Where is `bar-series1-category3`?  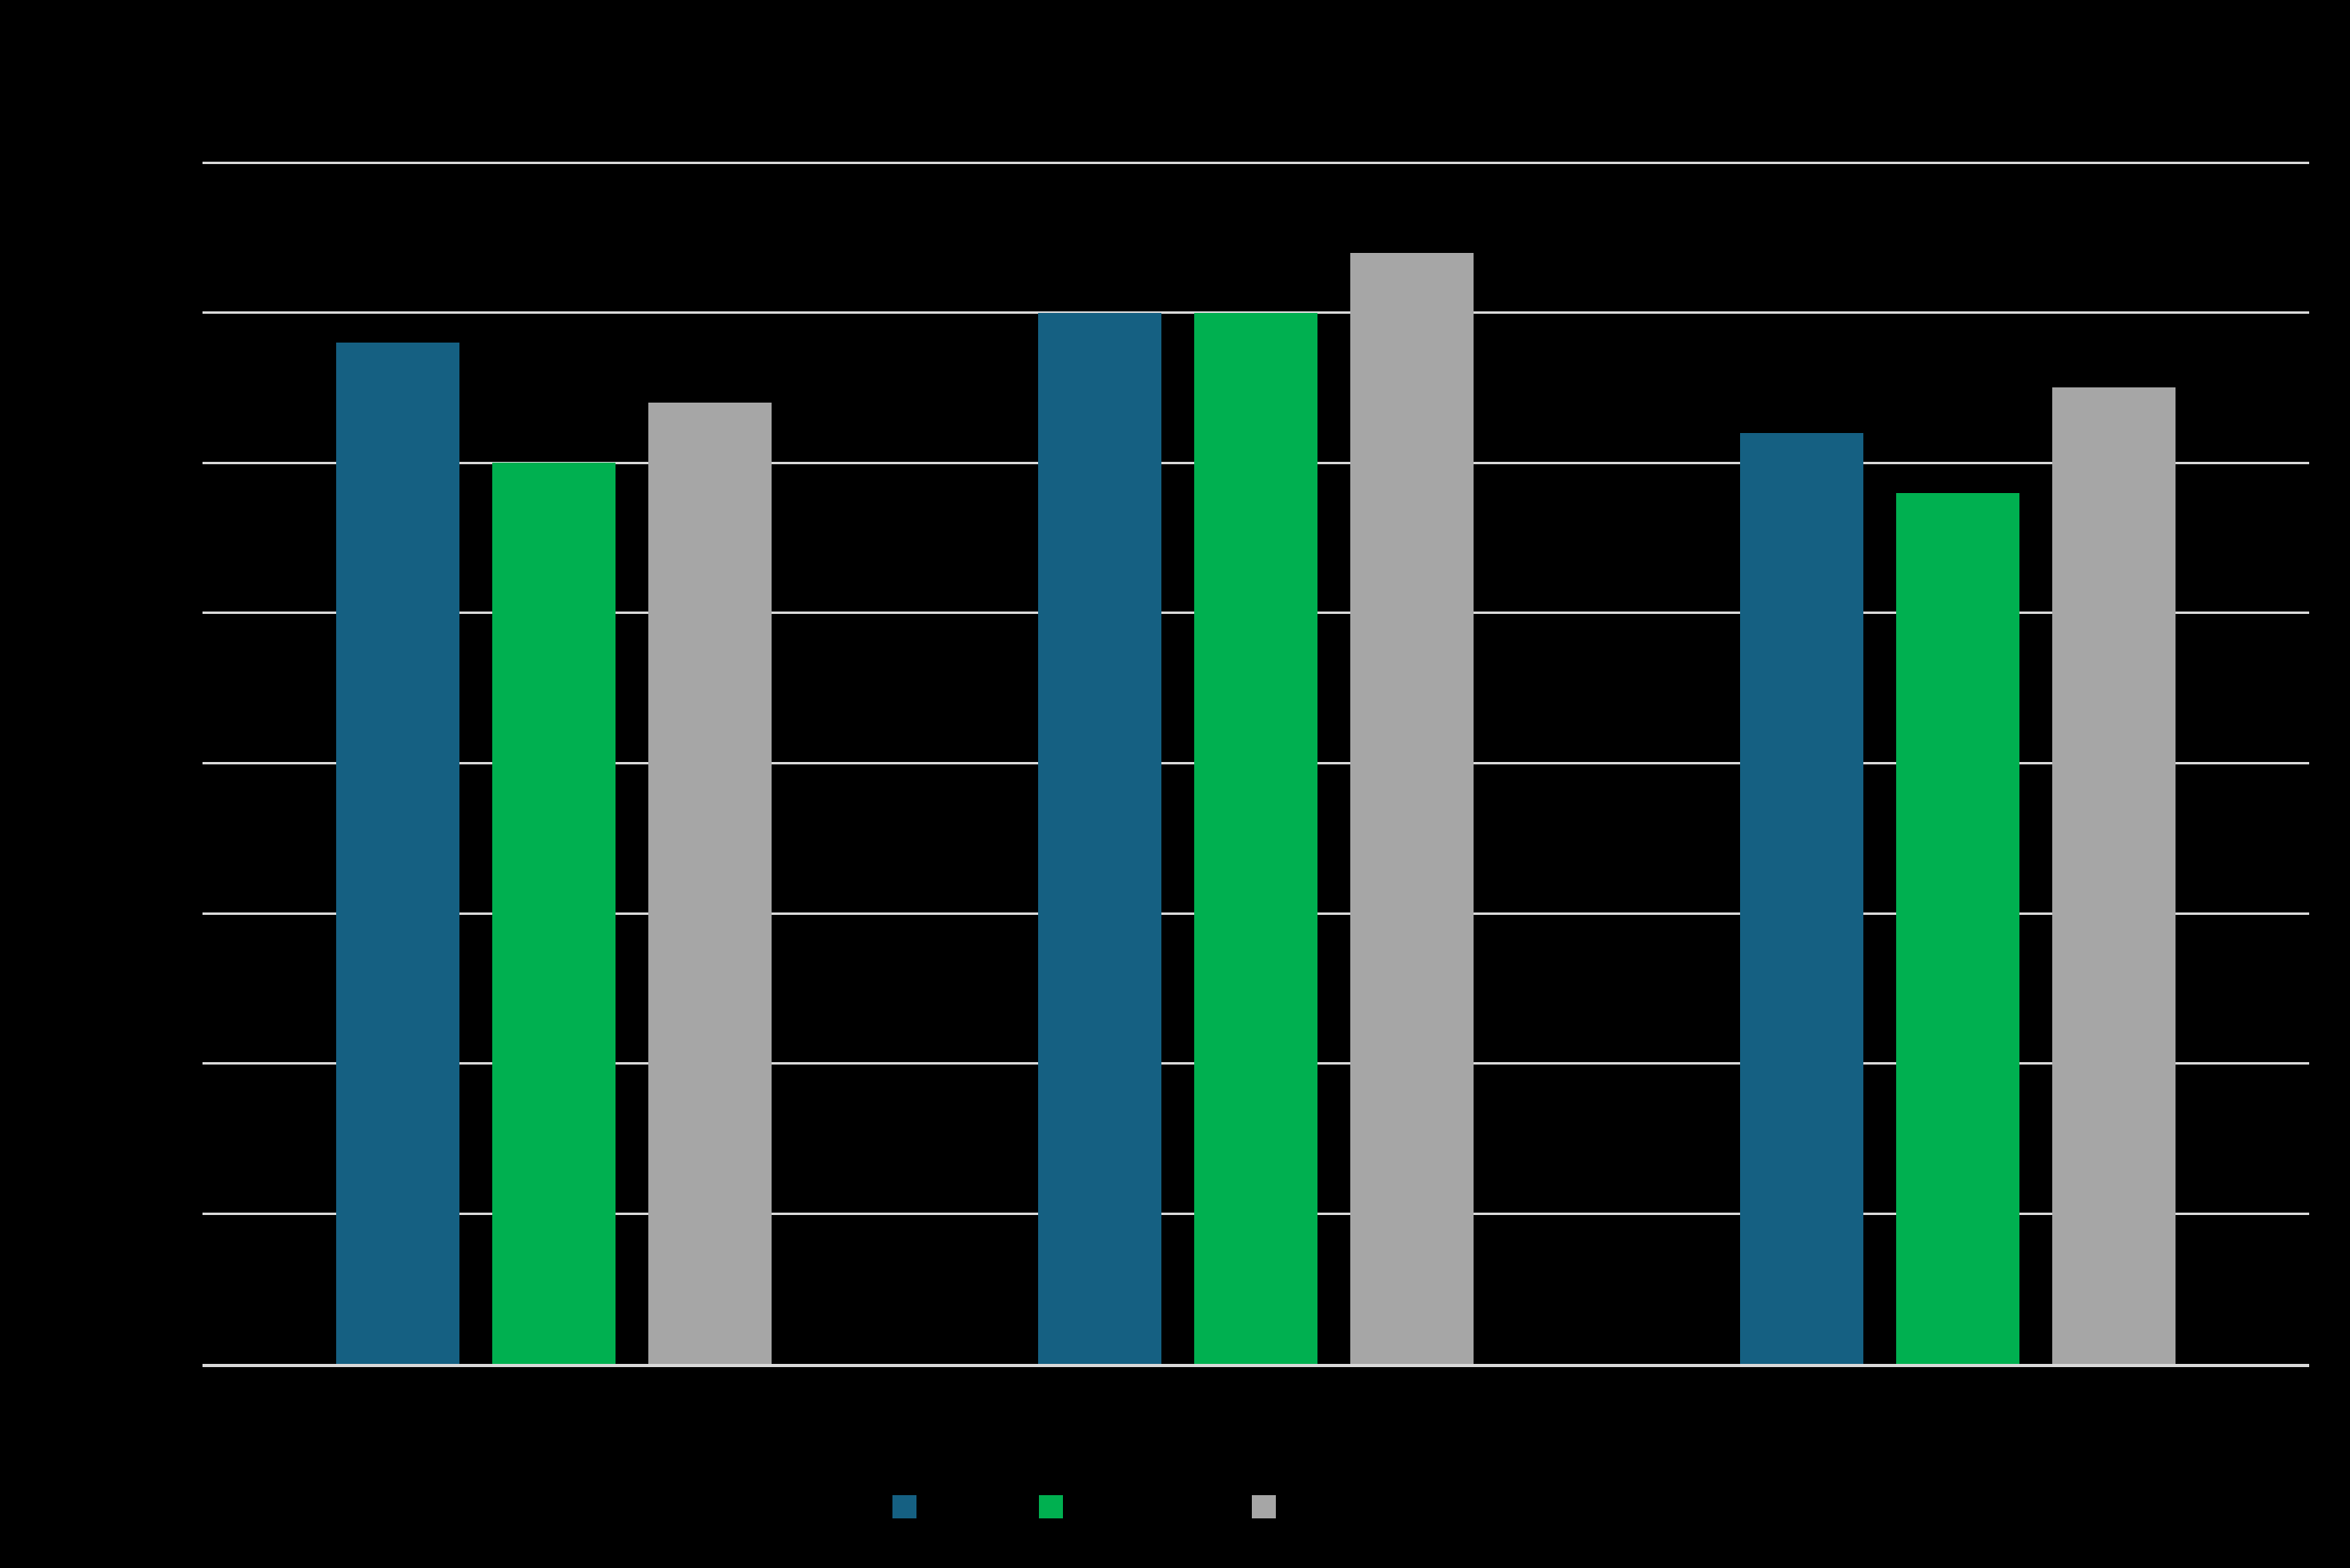
bar-series1-category3 is located at coordinates (1801, 898).